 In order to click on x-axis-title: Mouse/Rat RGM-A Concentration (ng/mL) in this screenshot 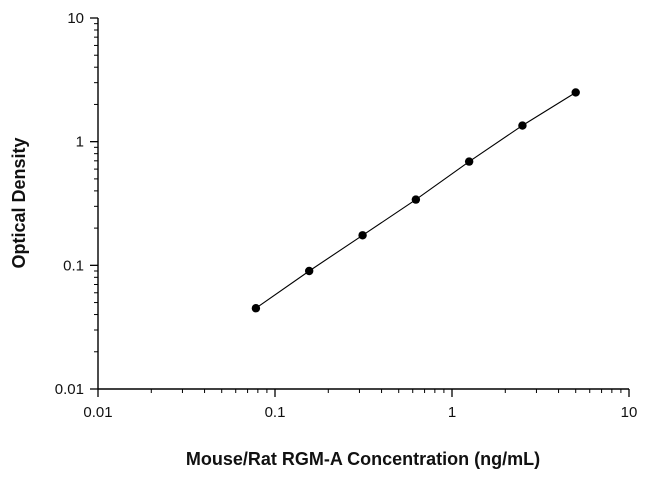, I will do `click(363, 459)`.